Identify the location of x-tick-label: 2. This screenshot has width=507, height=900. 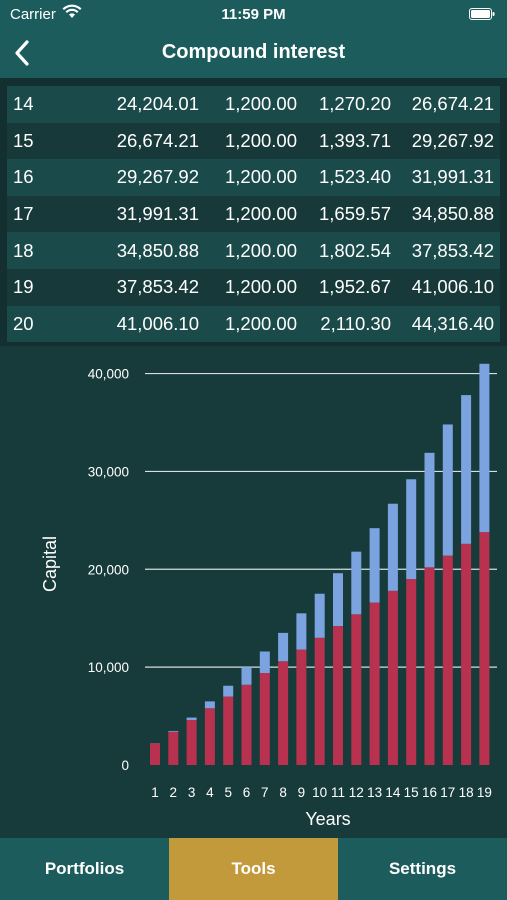
(174, 792).